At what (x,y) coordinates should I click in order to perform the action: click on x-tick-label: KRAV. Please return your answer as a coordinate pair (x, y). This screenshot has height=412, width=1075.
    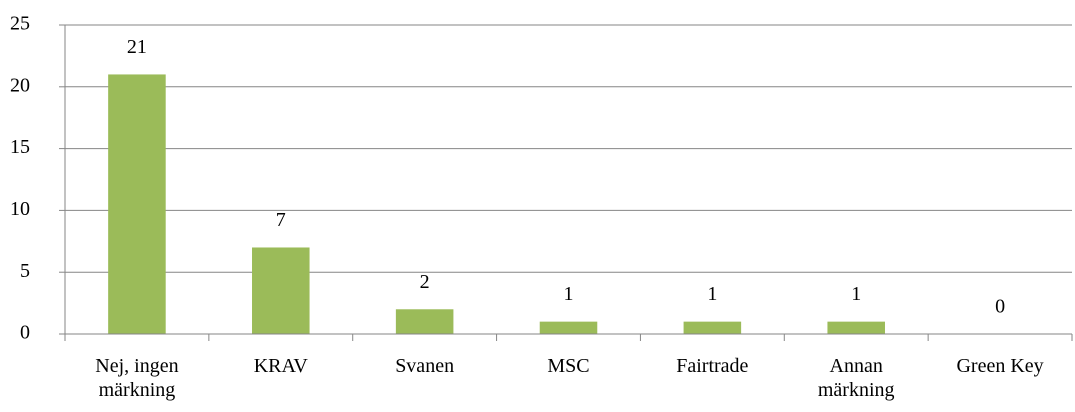
    Looking at the image, I should click on (280, 366).